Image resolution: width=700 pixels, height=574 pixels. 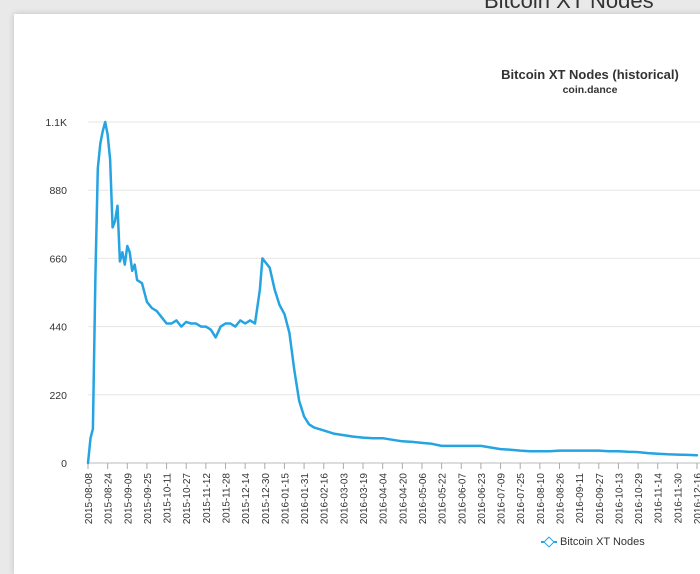 What do you see at coordinates (56, 123) in the screenshot?
I see `y-tick-label: 1.1K` at bounding box center [56, 123].